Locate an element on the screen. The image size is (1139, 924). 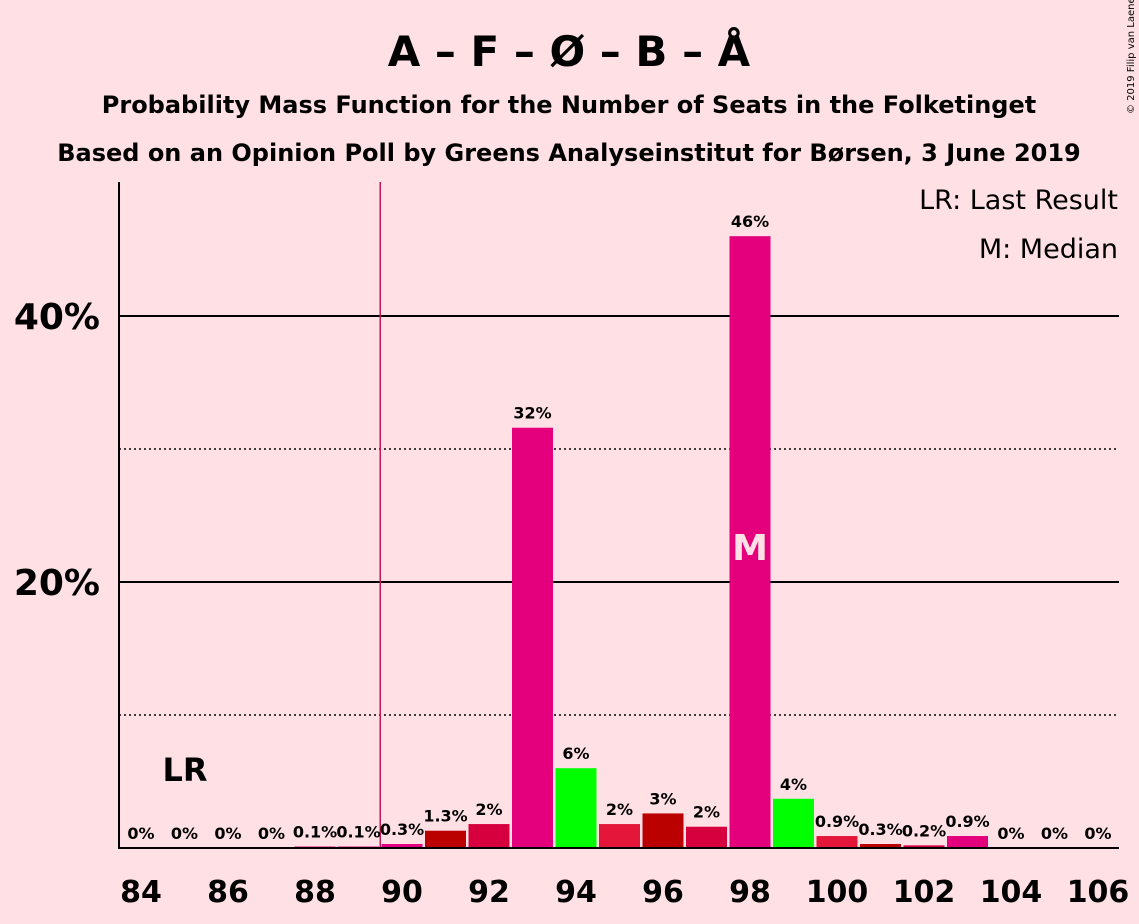
value-label-seat-102: 0.2% is located at coordinates (924, 830).